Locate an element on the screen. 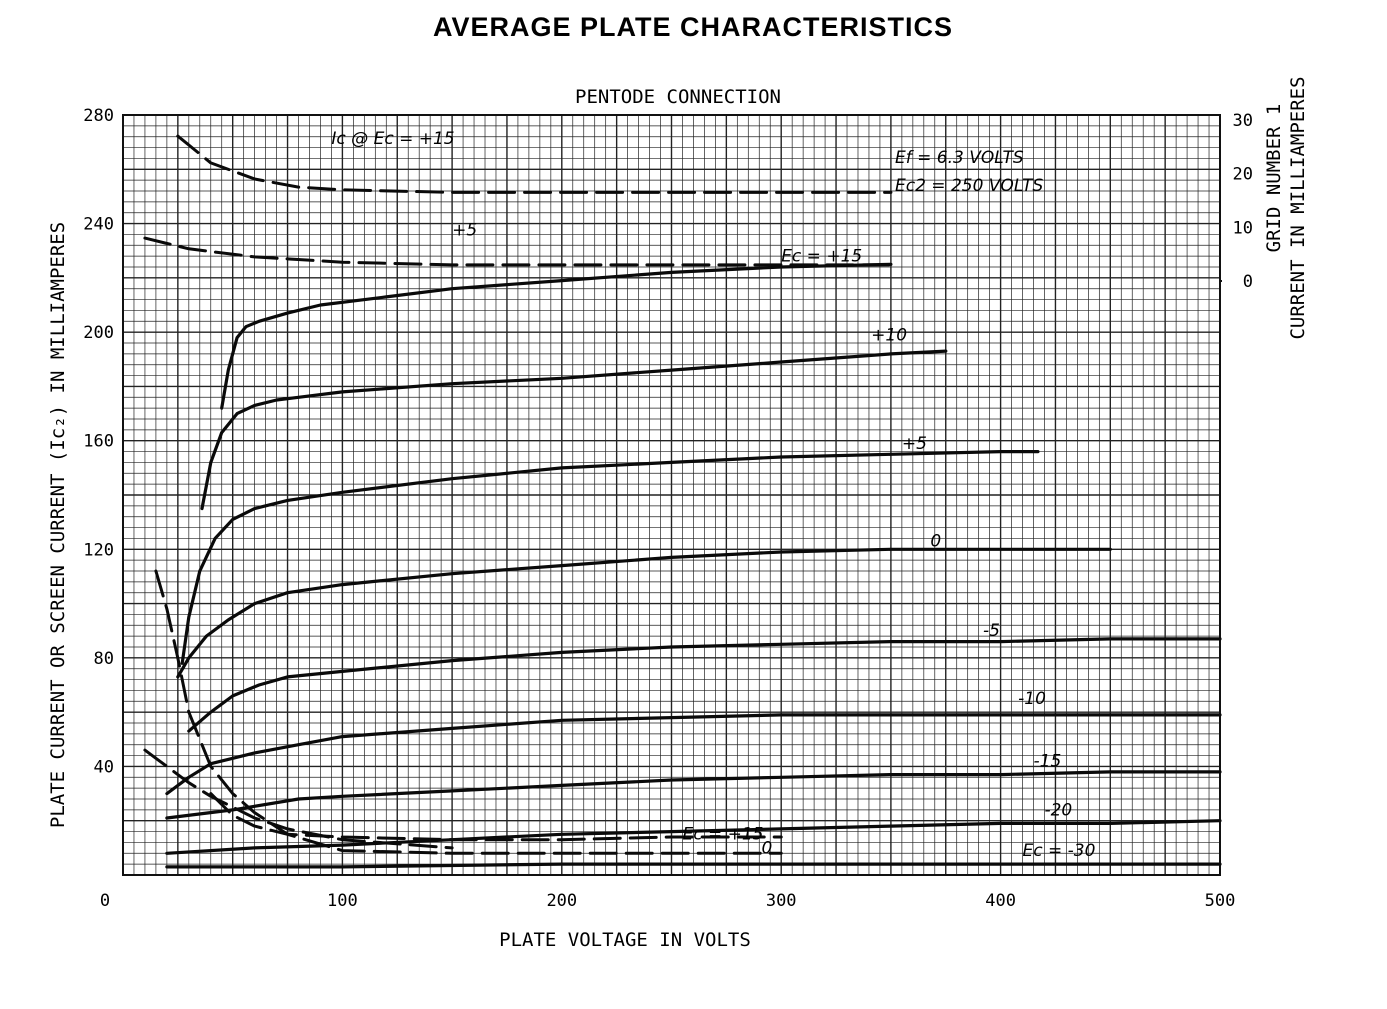 Image resolution: width=1387 pixels, height=1009 pixels. y2-tick-label: 0 is located at coordinates (1248, 282).